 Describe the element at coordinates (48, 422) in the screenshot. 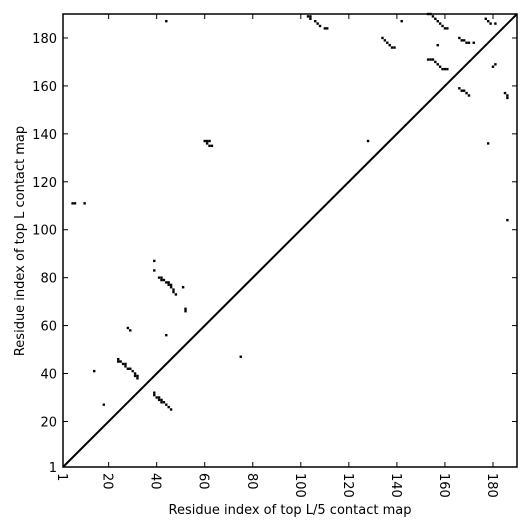

I see `y-tick-label: 20` at that location.